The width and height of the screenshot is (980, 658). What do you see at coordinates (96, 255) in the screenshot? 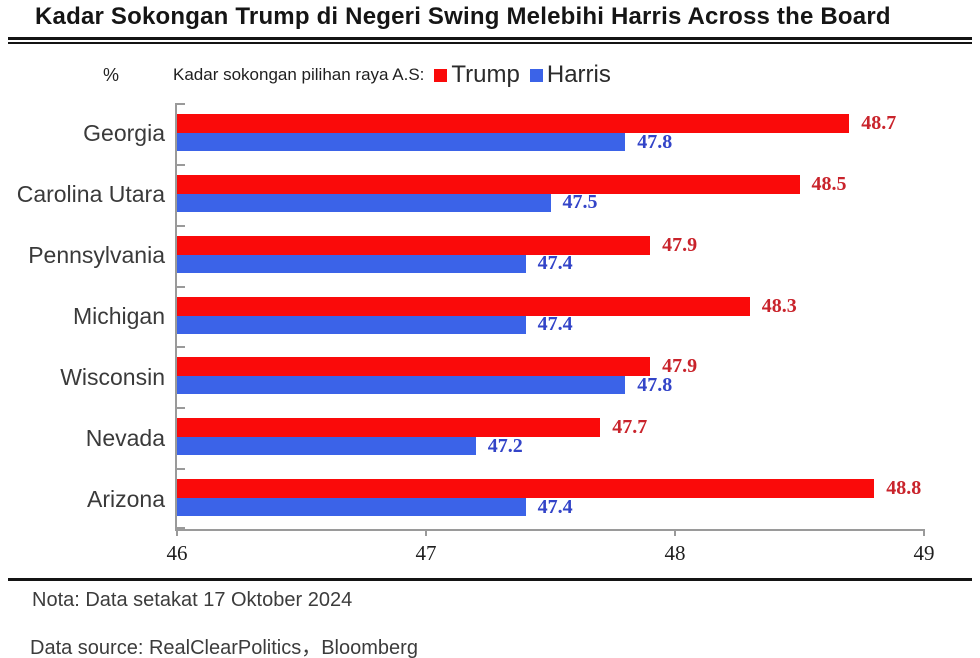
I see `category-label: Pennsylvania` at bounding box center [96, 255].